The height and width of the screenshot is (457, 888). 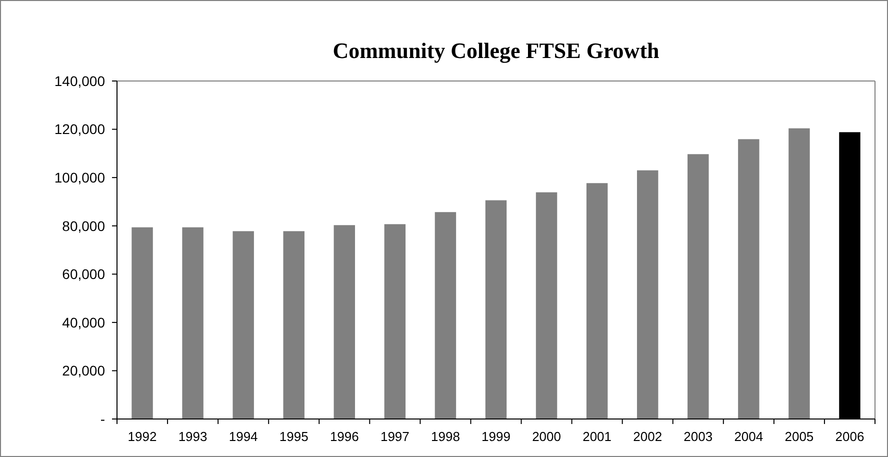 What do you see at coordinates (849, 436) in the screenshot?
I see `x-tick-label: 2006` at bounding box center [849, 436].